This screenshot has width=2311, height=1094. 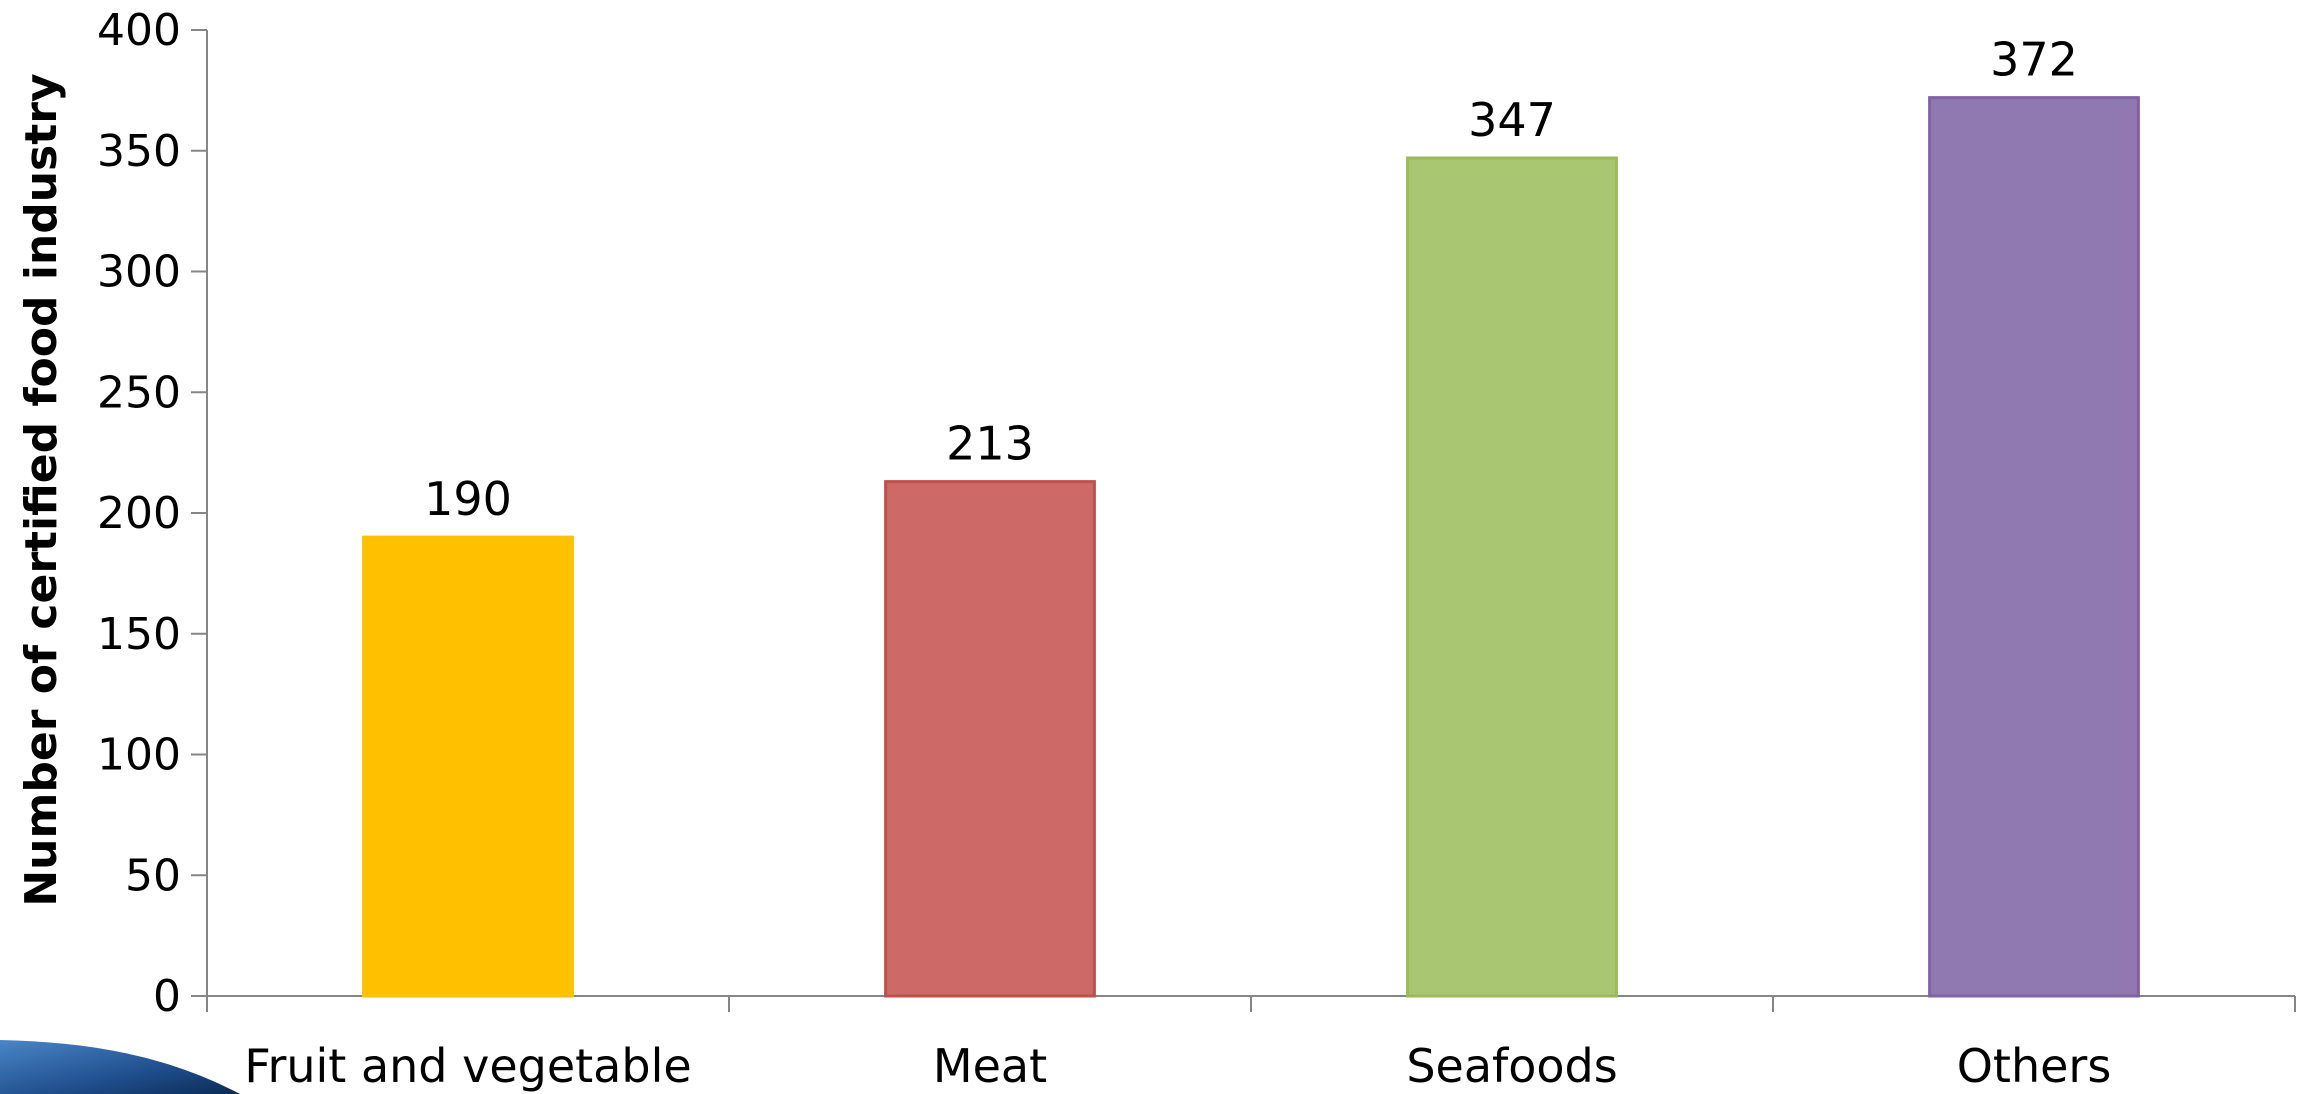 I want to click on y-tick-label: 200, so click(x=139, y=513).